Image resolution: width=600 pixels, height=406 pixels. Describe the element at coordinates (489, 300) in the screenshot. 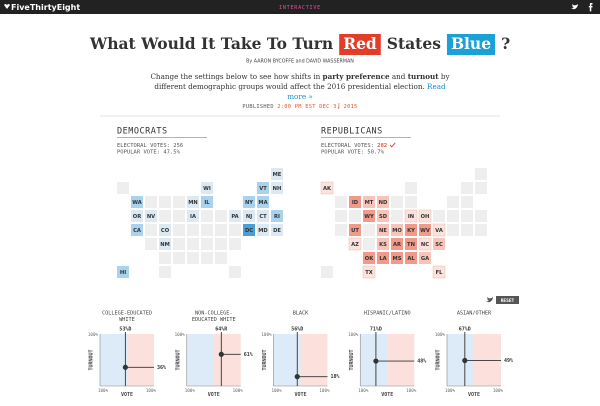

I see `share-icon` at that location.